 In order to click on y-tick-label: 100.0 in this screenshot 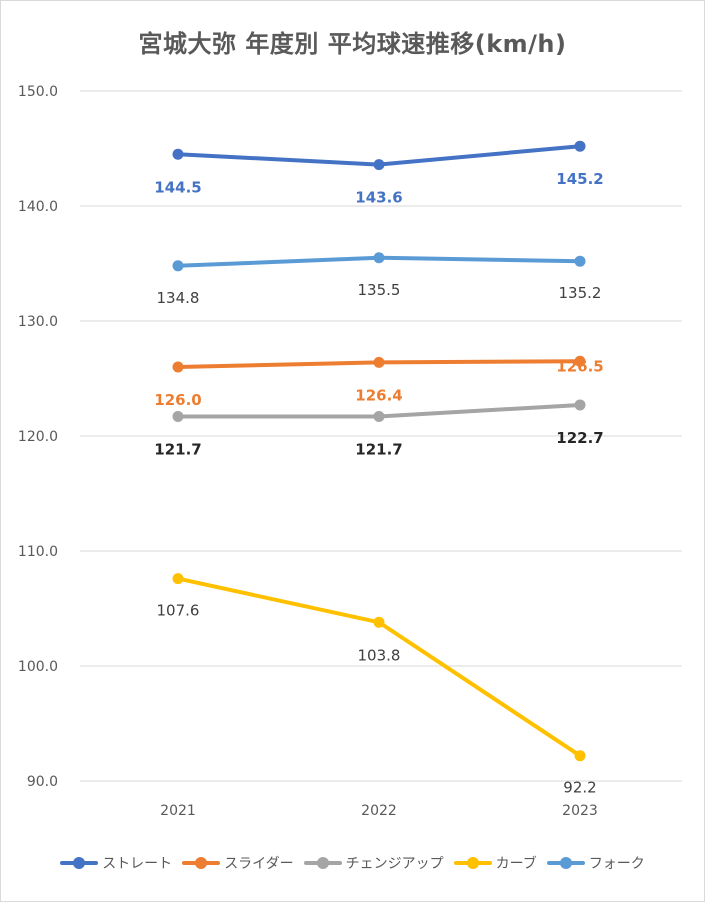, I will do `click(38, 667)`.